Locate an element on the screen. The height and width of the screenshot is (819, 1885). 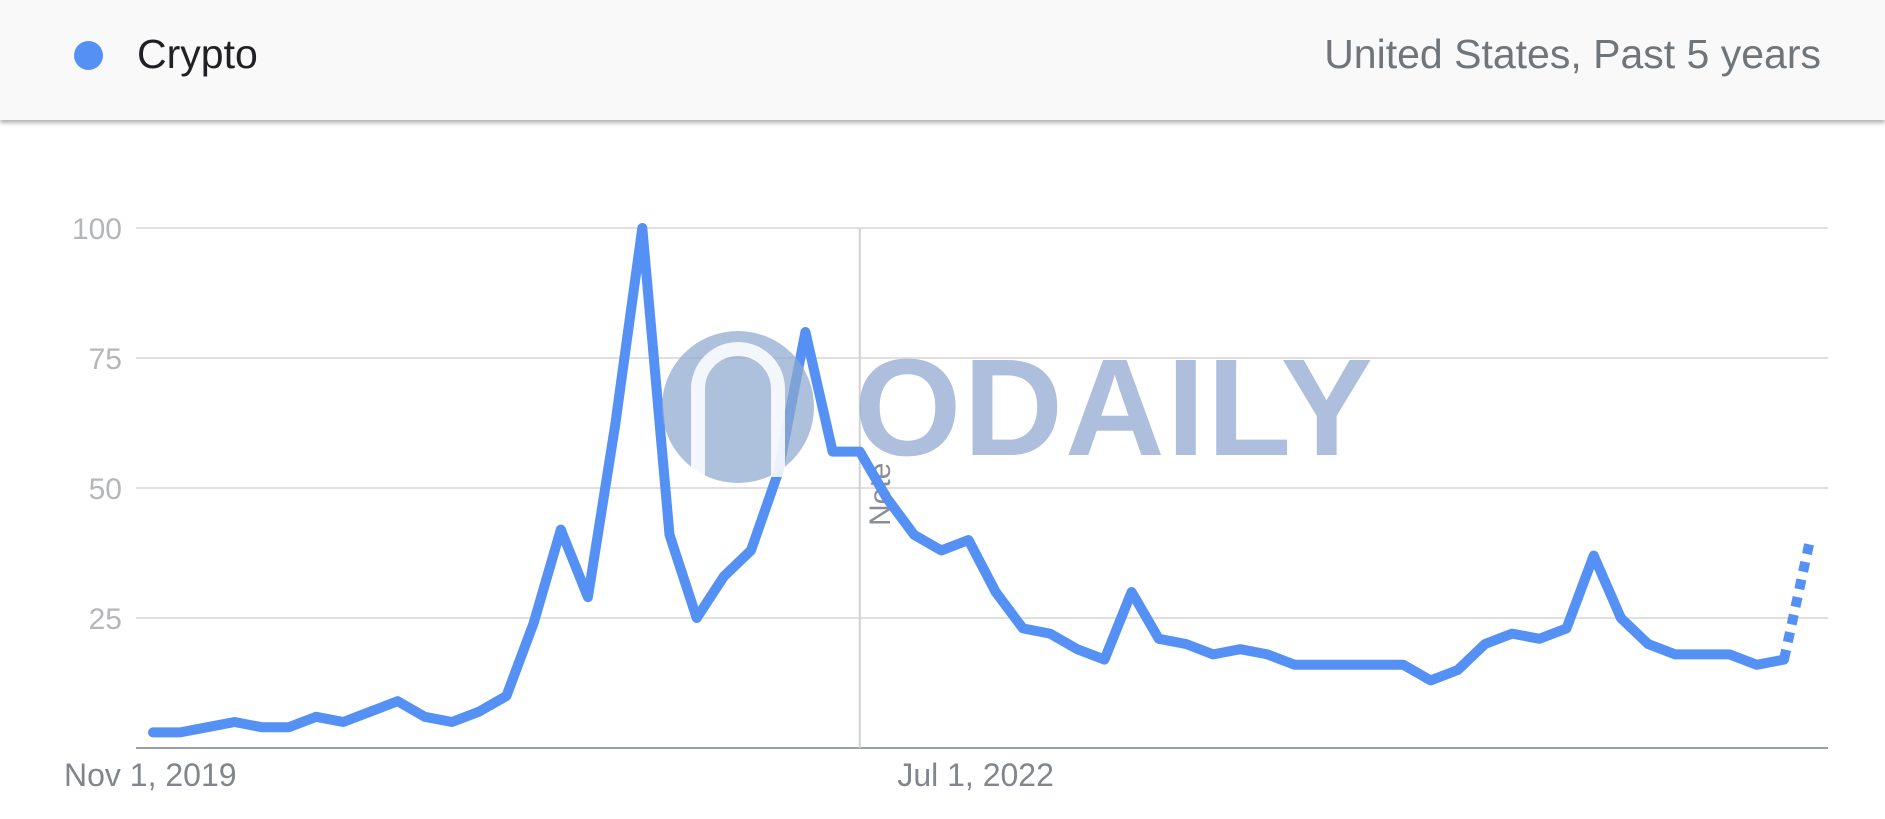
watermark: ODAILY is located at coordinates (1018, 408).